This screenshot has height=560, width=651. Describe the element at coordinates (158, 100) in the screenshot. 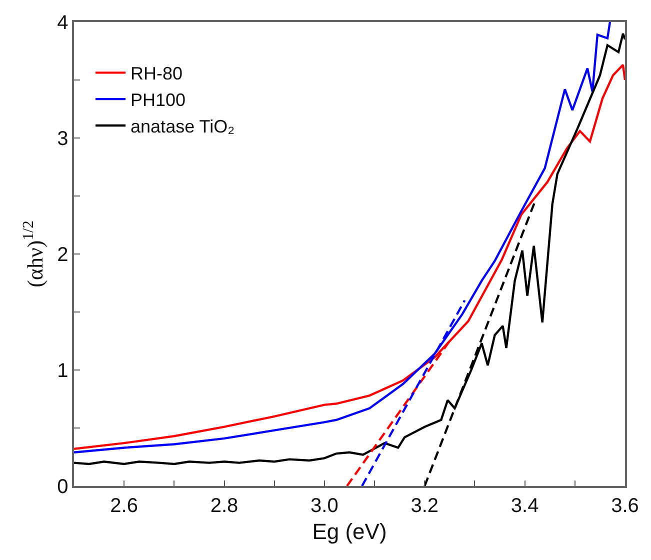

I see `legend-label: PH100` at that location.